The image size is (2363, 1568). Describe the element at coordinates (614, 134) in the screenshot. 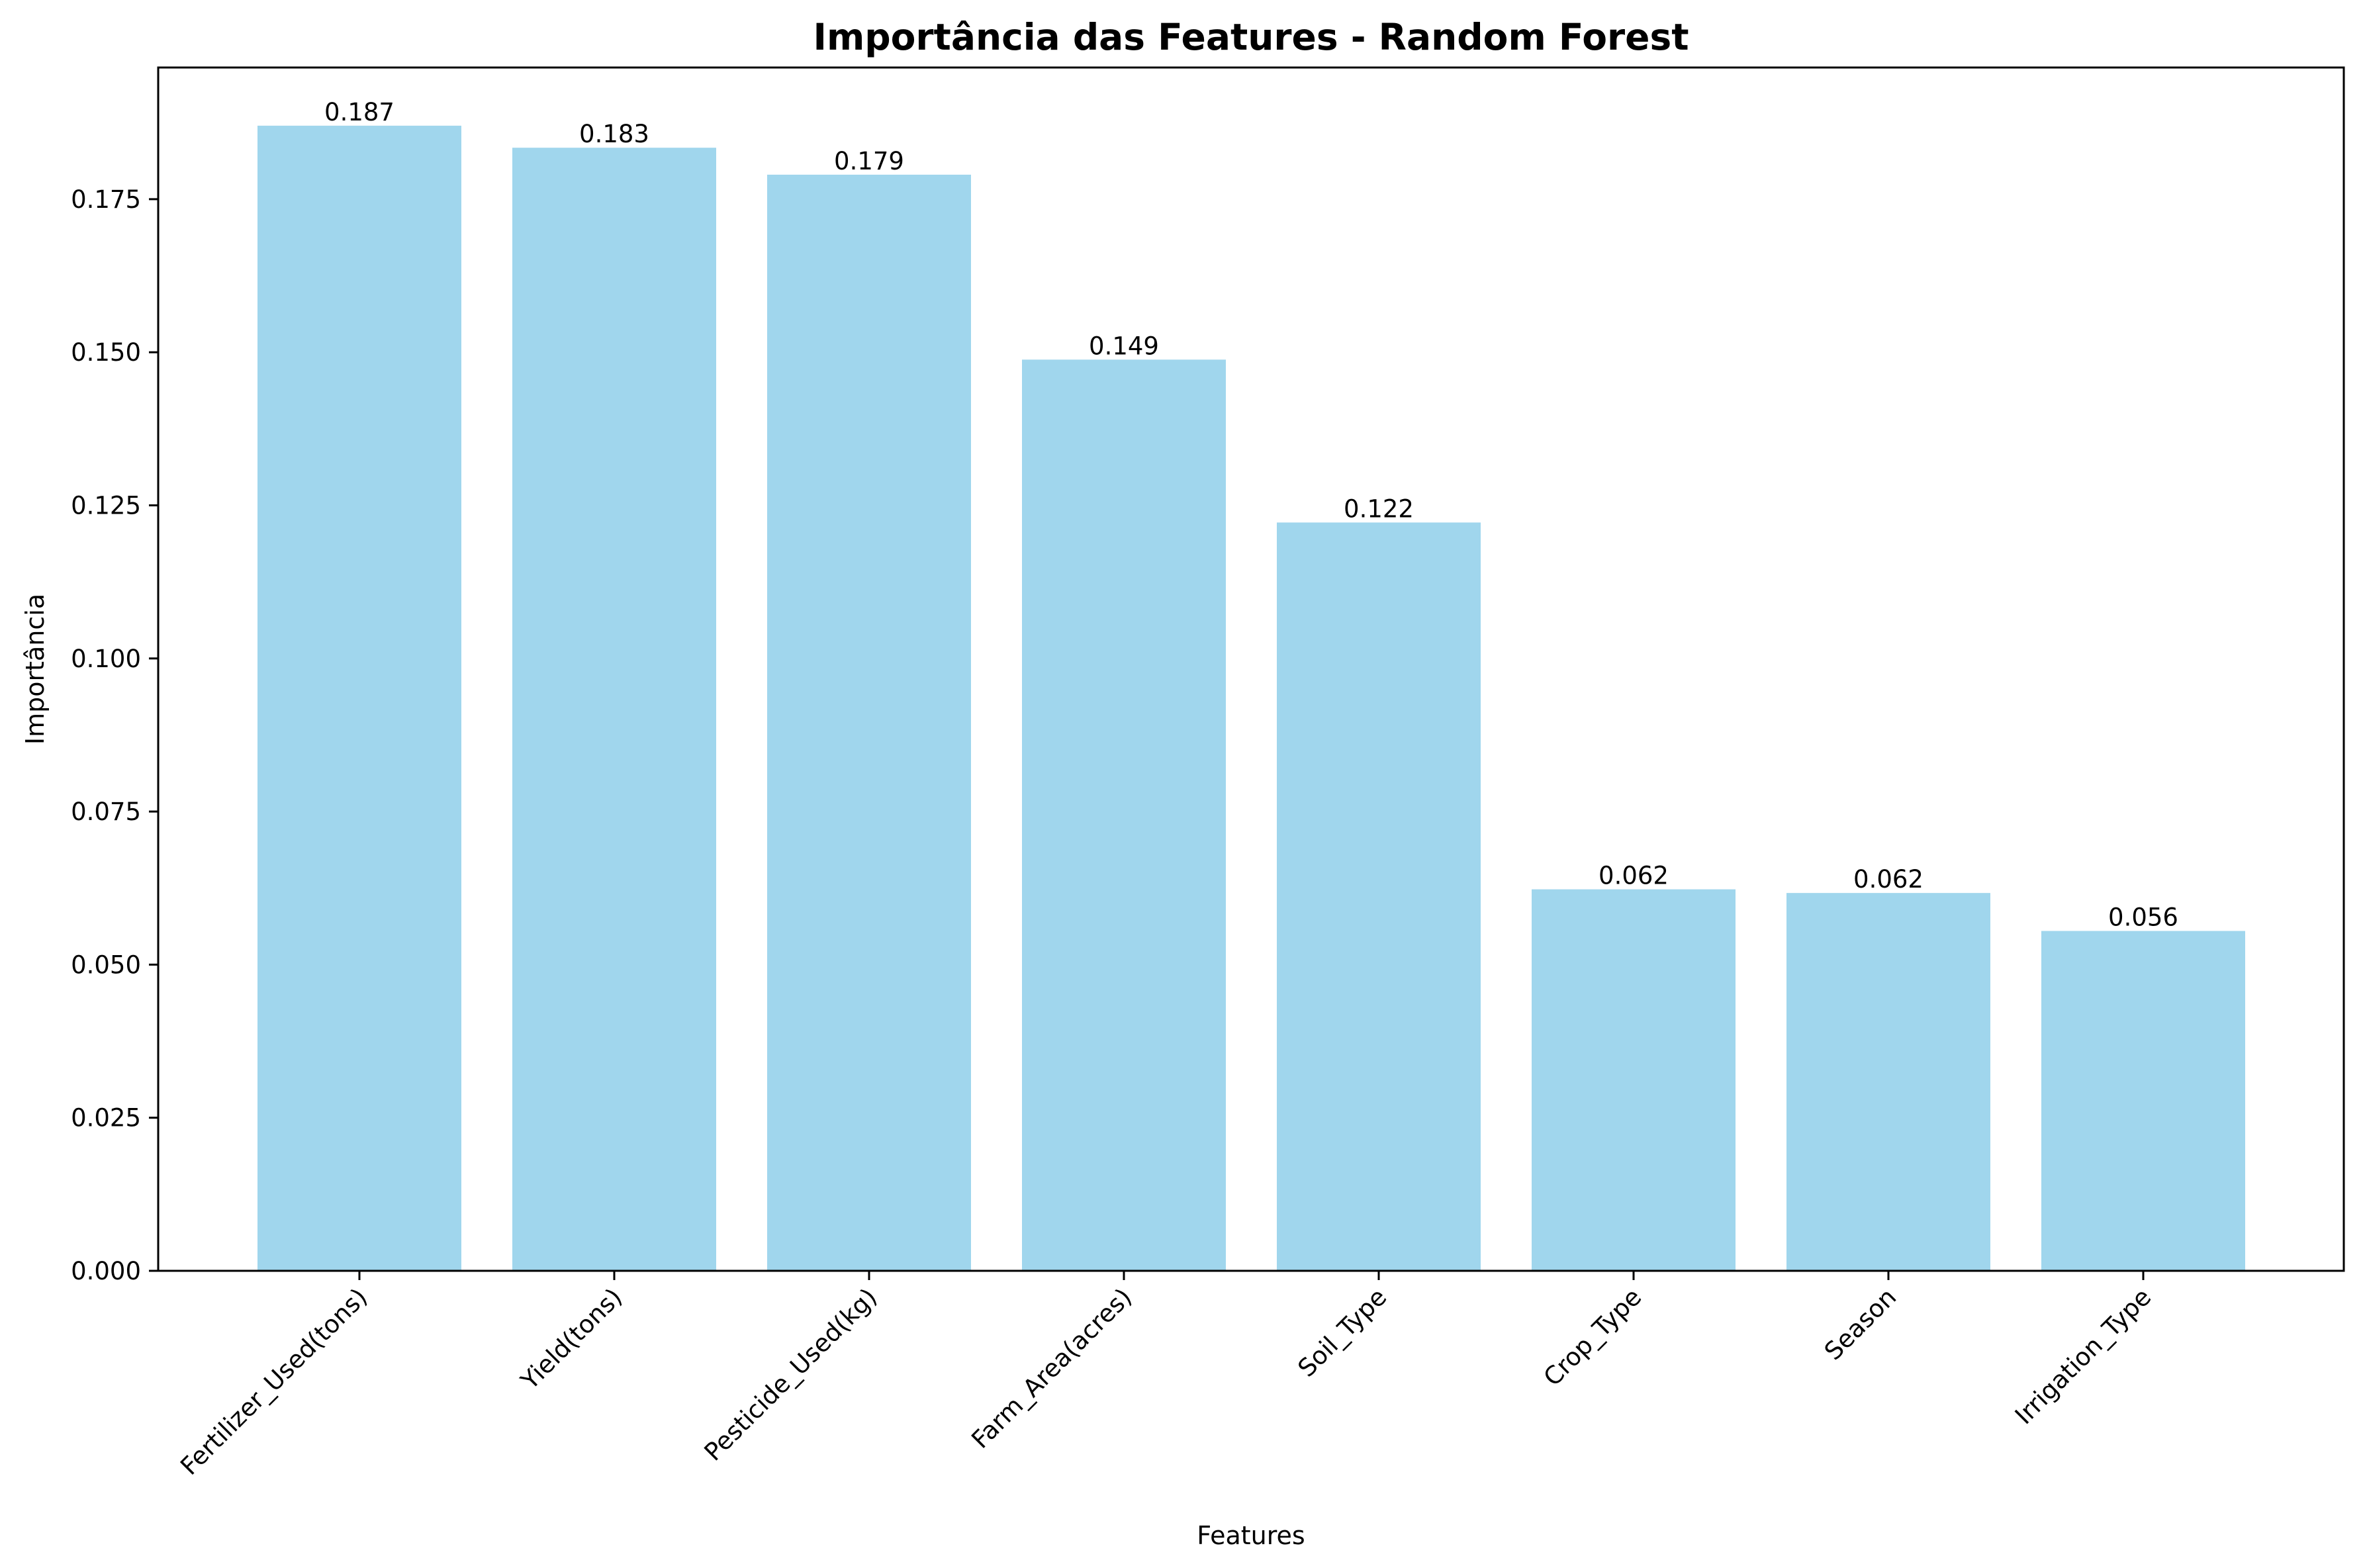

I see `bar-value-label-1: 0.183` at that location.